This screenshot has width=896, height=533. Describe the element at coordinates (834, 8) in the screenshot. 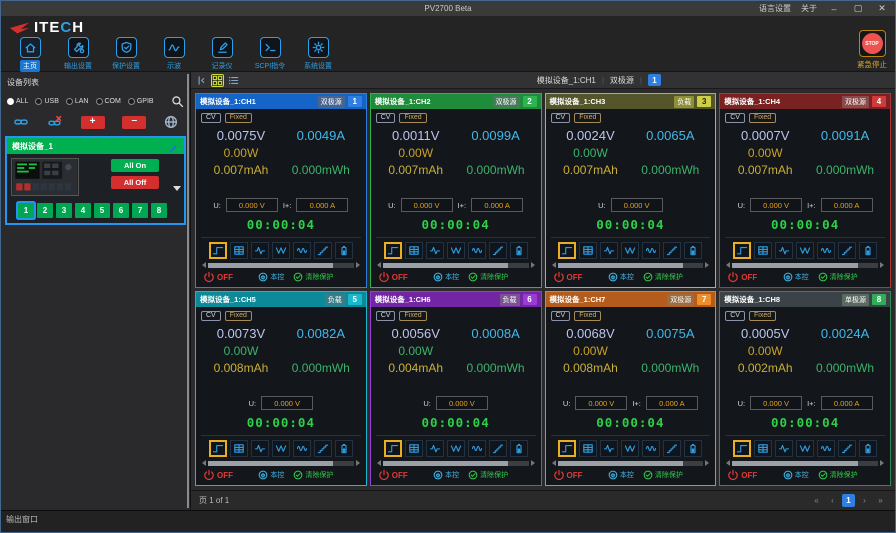

I see `minimize-button: –` at that location.